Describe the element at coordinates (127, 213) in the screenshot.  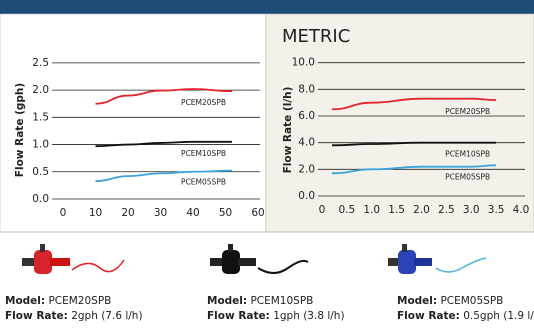
I see `x-tick-label: 20` at that location.